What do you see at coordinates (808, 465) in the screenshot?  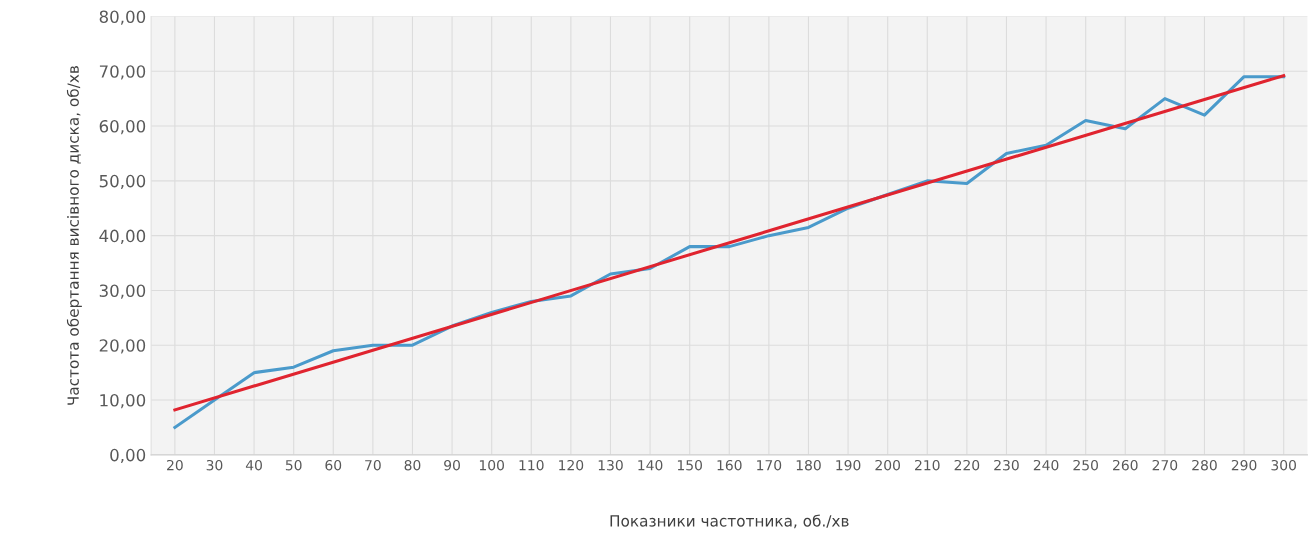 I see `x-tick-label: 180` at bounding box center [808, 465].